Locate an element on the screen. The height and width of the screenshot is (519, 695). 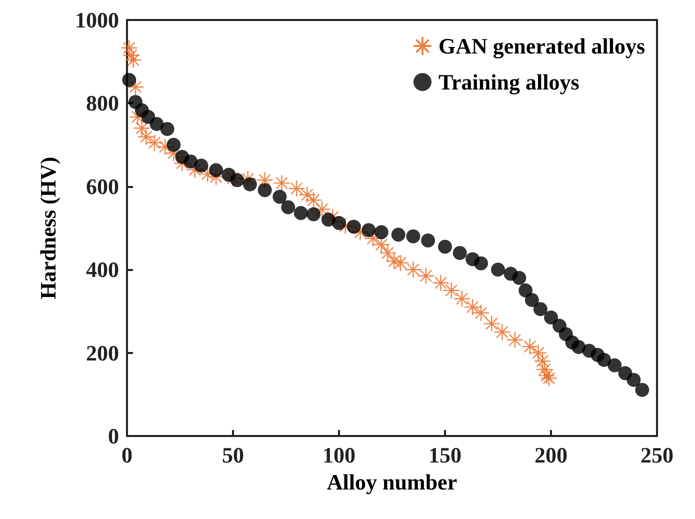
x-tick-label: 50 is located at coordinates (233, 455).